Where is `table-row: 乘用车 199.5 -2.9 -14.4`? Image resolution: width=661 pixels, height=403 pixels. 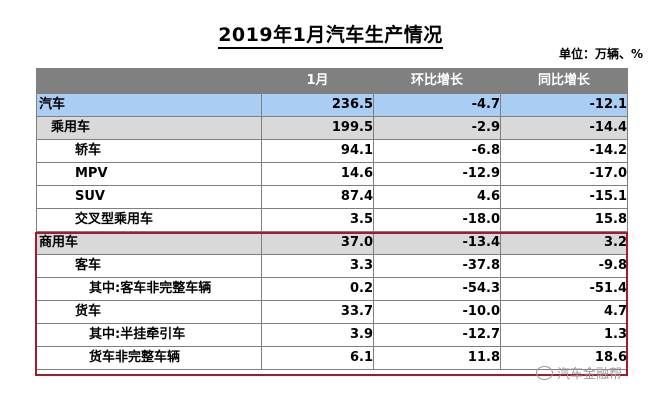
table-row: 乘用车 199.5 -2.9 -14.4 is located at coordinates (332, 128).